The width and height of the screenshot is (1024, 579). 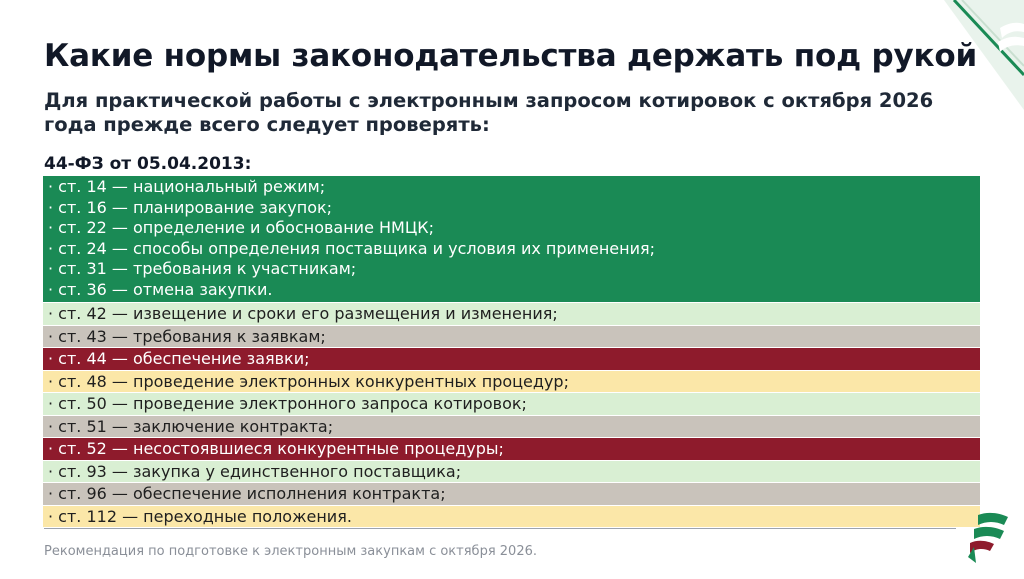 What do you see at coordinates (511, 358) in the screenshot?
I see `list-item: · ст. 44 — обеспечение заявки;` at bounding box center [511, 358].